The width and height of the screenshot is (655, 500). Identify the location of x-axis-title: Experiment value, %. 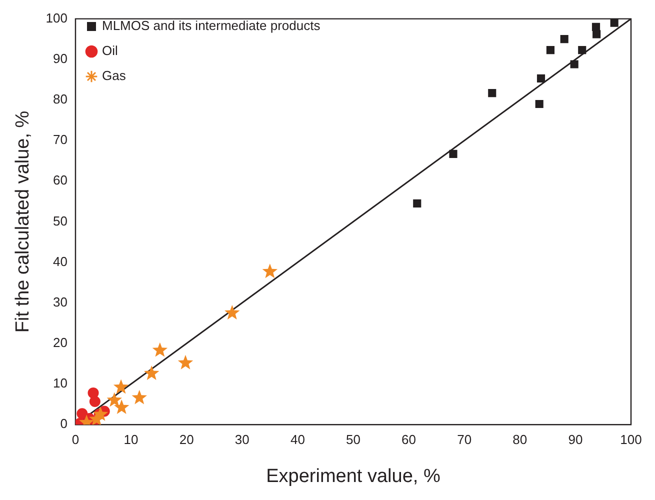
(353, 476).